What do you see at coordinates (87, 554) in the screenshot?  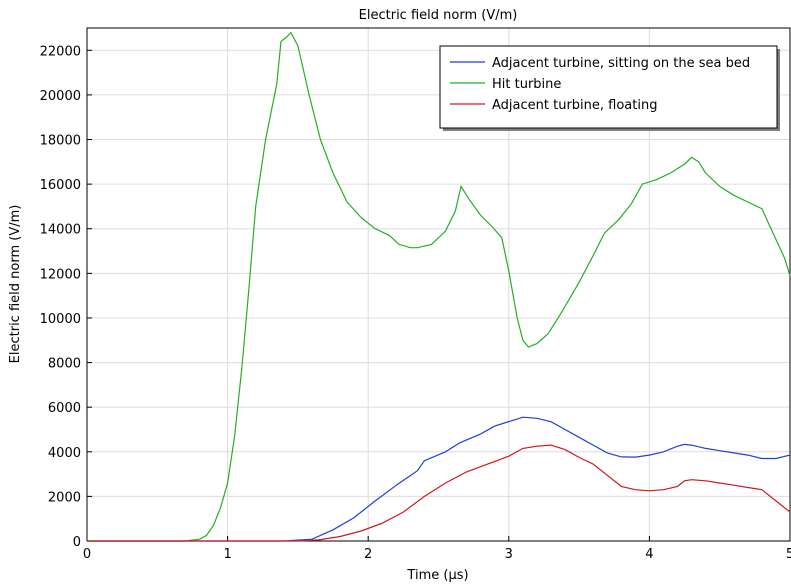 I see `x-tick-label: 0` at bounding box center [87, 554].